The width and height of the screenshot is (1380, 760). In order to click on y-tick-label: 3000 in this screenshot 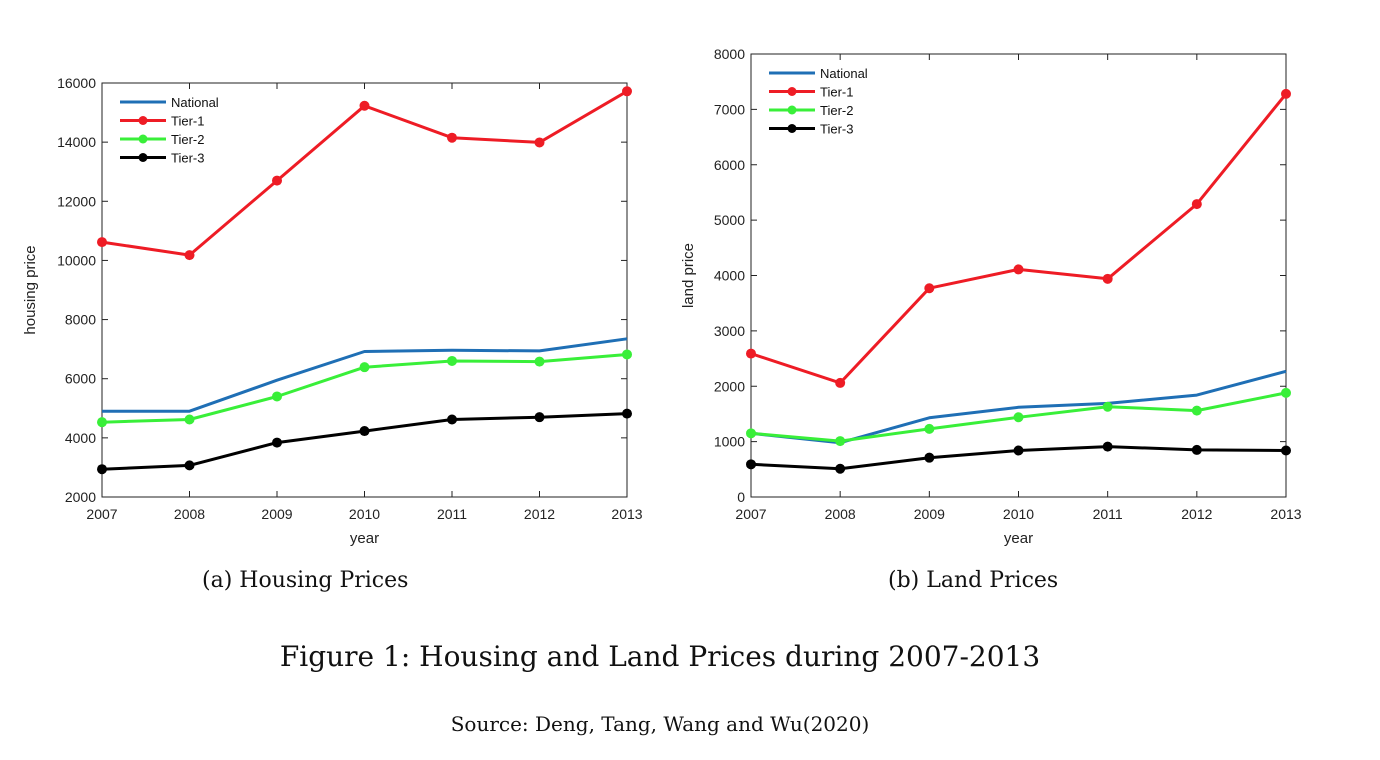, I will do `click(729, 331)`.